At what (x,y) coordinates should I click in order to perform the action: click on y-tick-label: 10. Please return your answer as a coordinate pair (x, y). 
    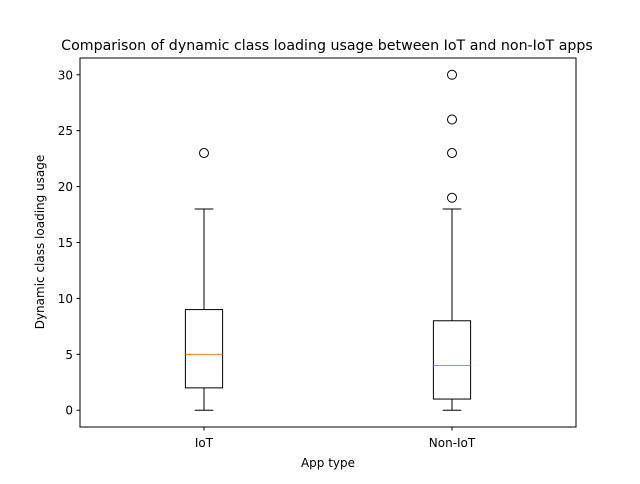
    Looking at the image, I should click on (65, 299).